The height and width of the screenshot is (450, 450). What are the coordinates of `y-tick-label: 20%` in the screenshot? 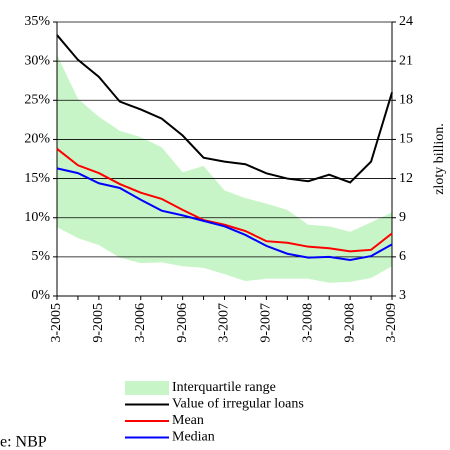 It's located at (37, 139).